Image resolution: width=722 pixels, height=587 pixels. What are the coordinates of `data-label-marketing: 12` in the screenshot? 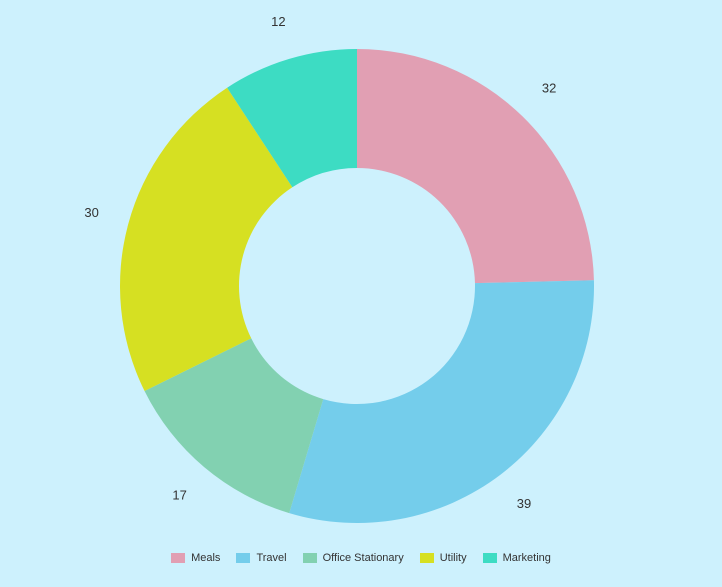 It's located at (278, 21).